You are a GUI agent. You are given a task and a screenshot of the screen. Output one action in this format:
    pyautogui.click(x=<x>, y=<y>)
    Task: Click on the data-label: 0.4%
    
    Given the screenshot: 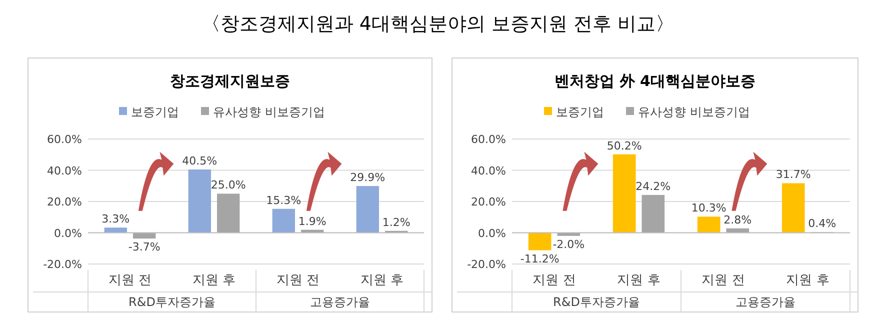 What is the action you would take?
    pyautogui.click(x=822, y=223)
    